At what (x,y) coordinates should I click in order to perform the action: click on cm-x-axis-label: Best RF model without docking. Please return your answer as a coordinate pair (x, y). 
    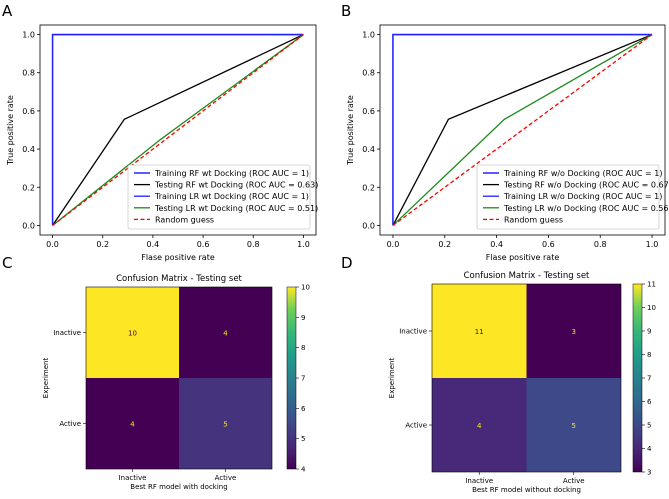
    Looking at the image, I should click on (526, 490).